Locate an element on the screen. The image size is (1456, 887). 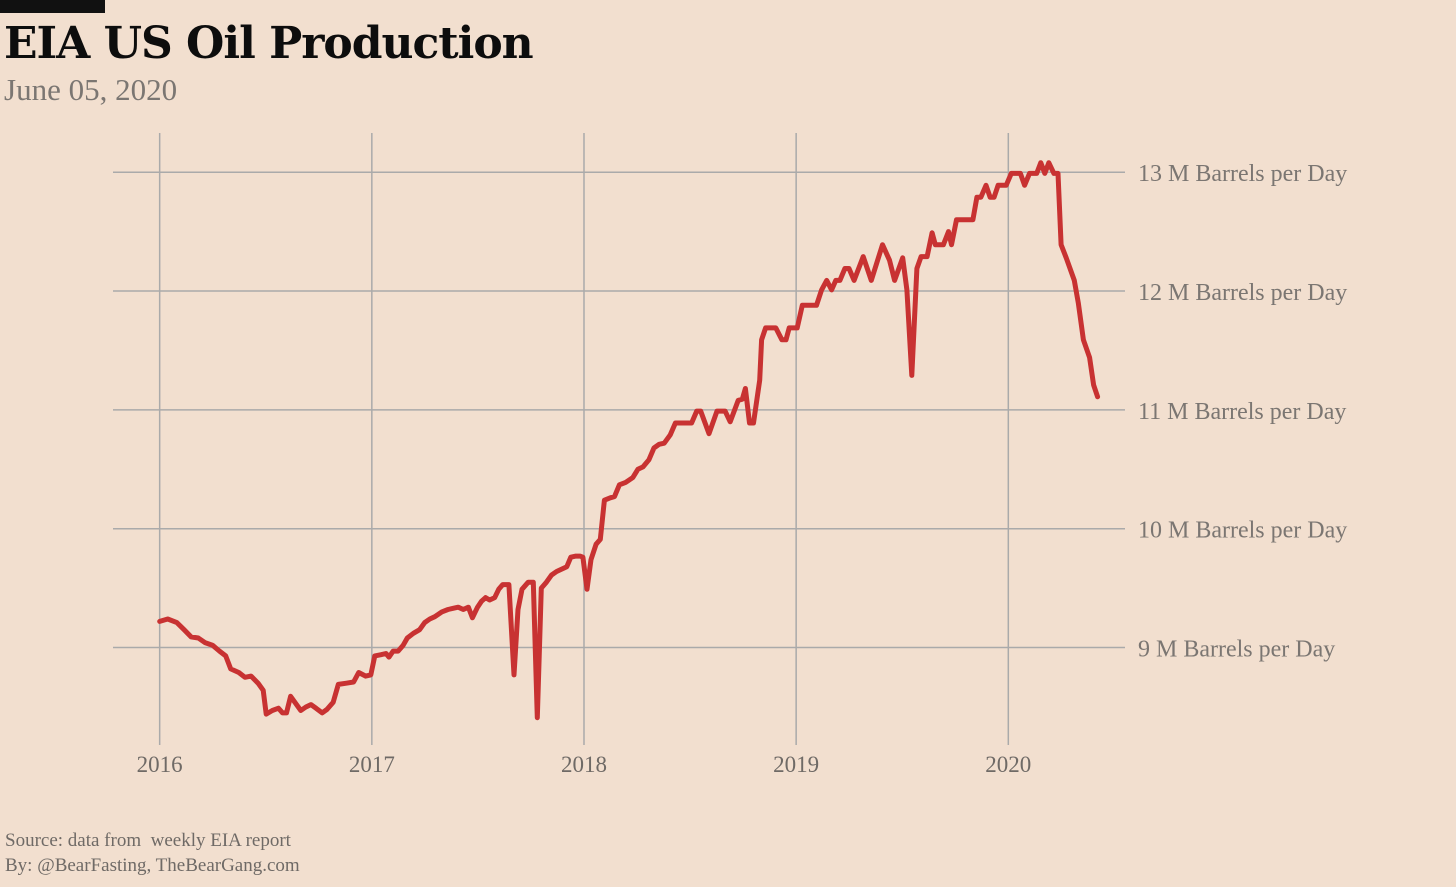
source-note: Source: data from weekly EIA report is located at coordinates (148, 840).